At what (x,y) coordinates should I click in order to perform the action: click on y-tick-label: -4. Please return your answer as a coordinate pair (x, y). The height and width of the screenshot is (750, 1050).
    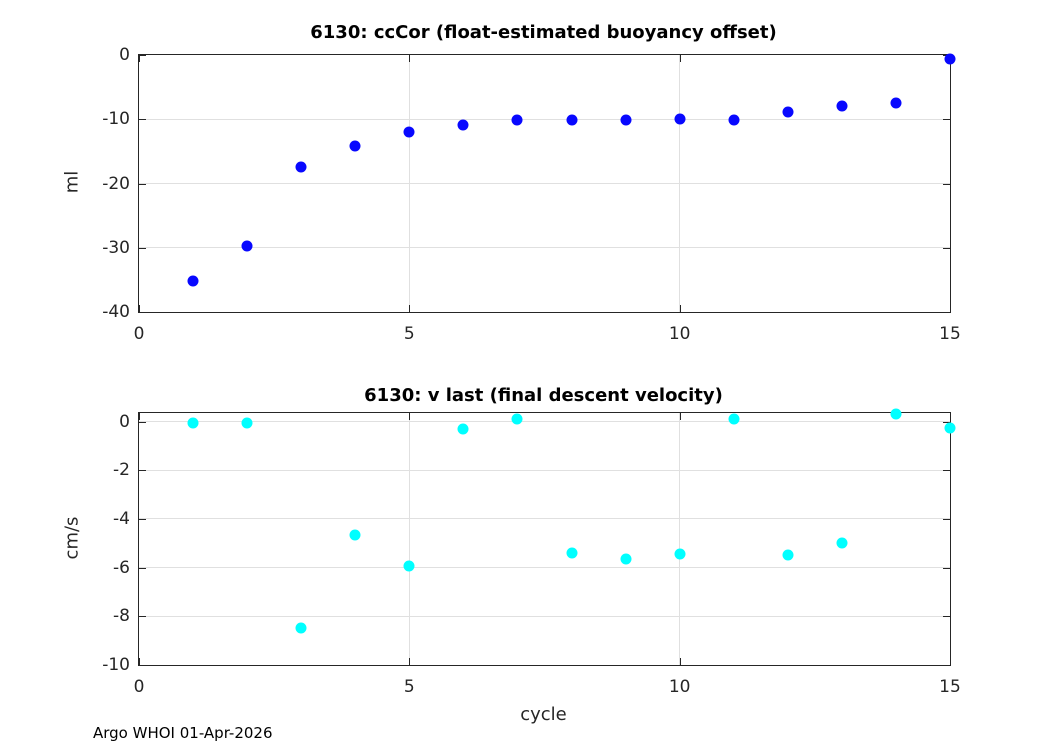
    Looking at the image, I should click on (121, 518).